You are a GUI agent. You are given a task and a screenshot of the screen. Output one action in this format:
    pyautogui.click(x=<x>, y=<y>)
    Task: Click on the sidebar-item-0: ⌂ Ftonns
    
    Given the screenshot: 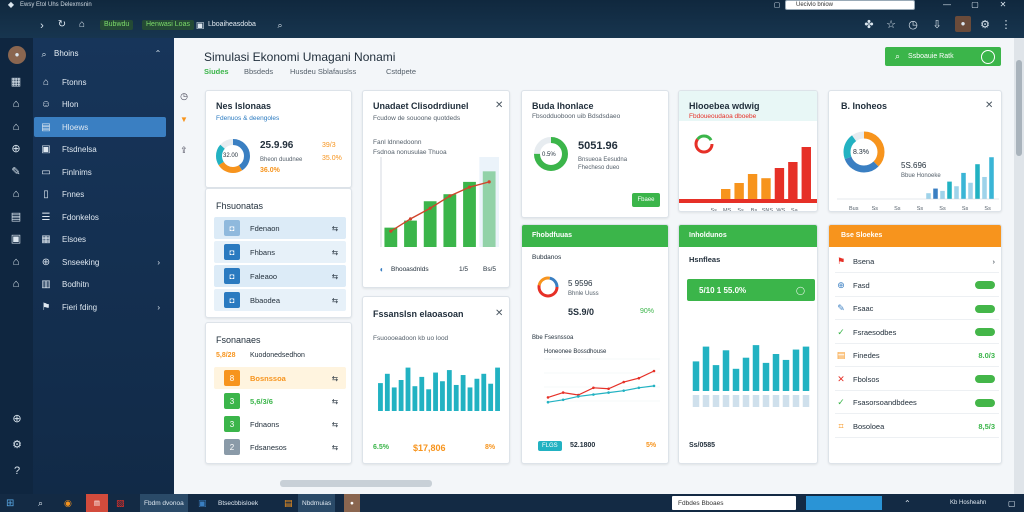 What is the action you would take?
    pyautogui.click(x=100, y=82)
    